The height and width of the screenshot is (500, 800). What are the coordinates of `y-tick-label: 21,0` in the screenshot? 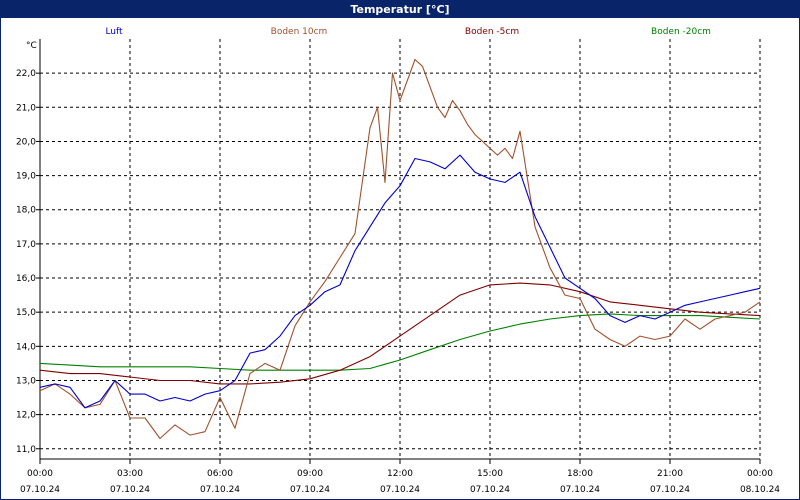 It's located at (26, 108).